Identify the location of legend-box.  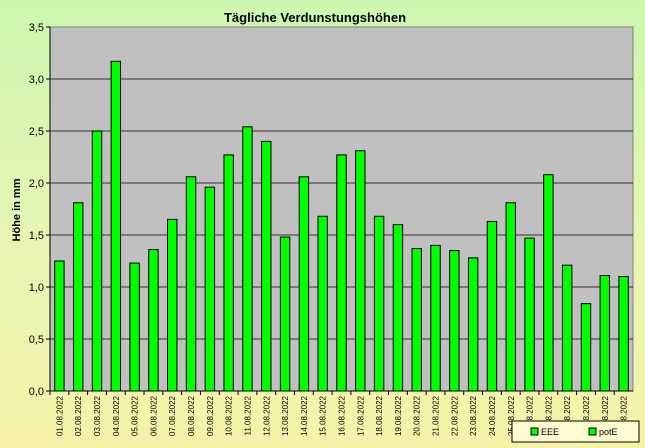
(575, 431).